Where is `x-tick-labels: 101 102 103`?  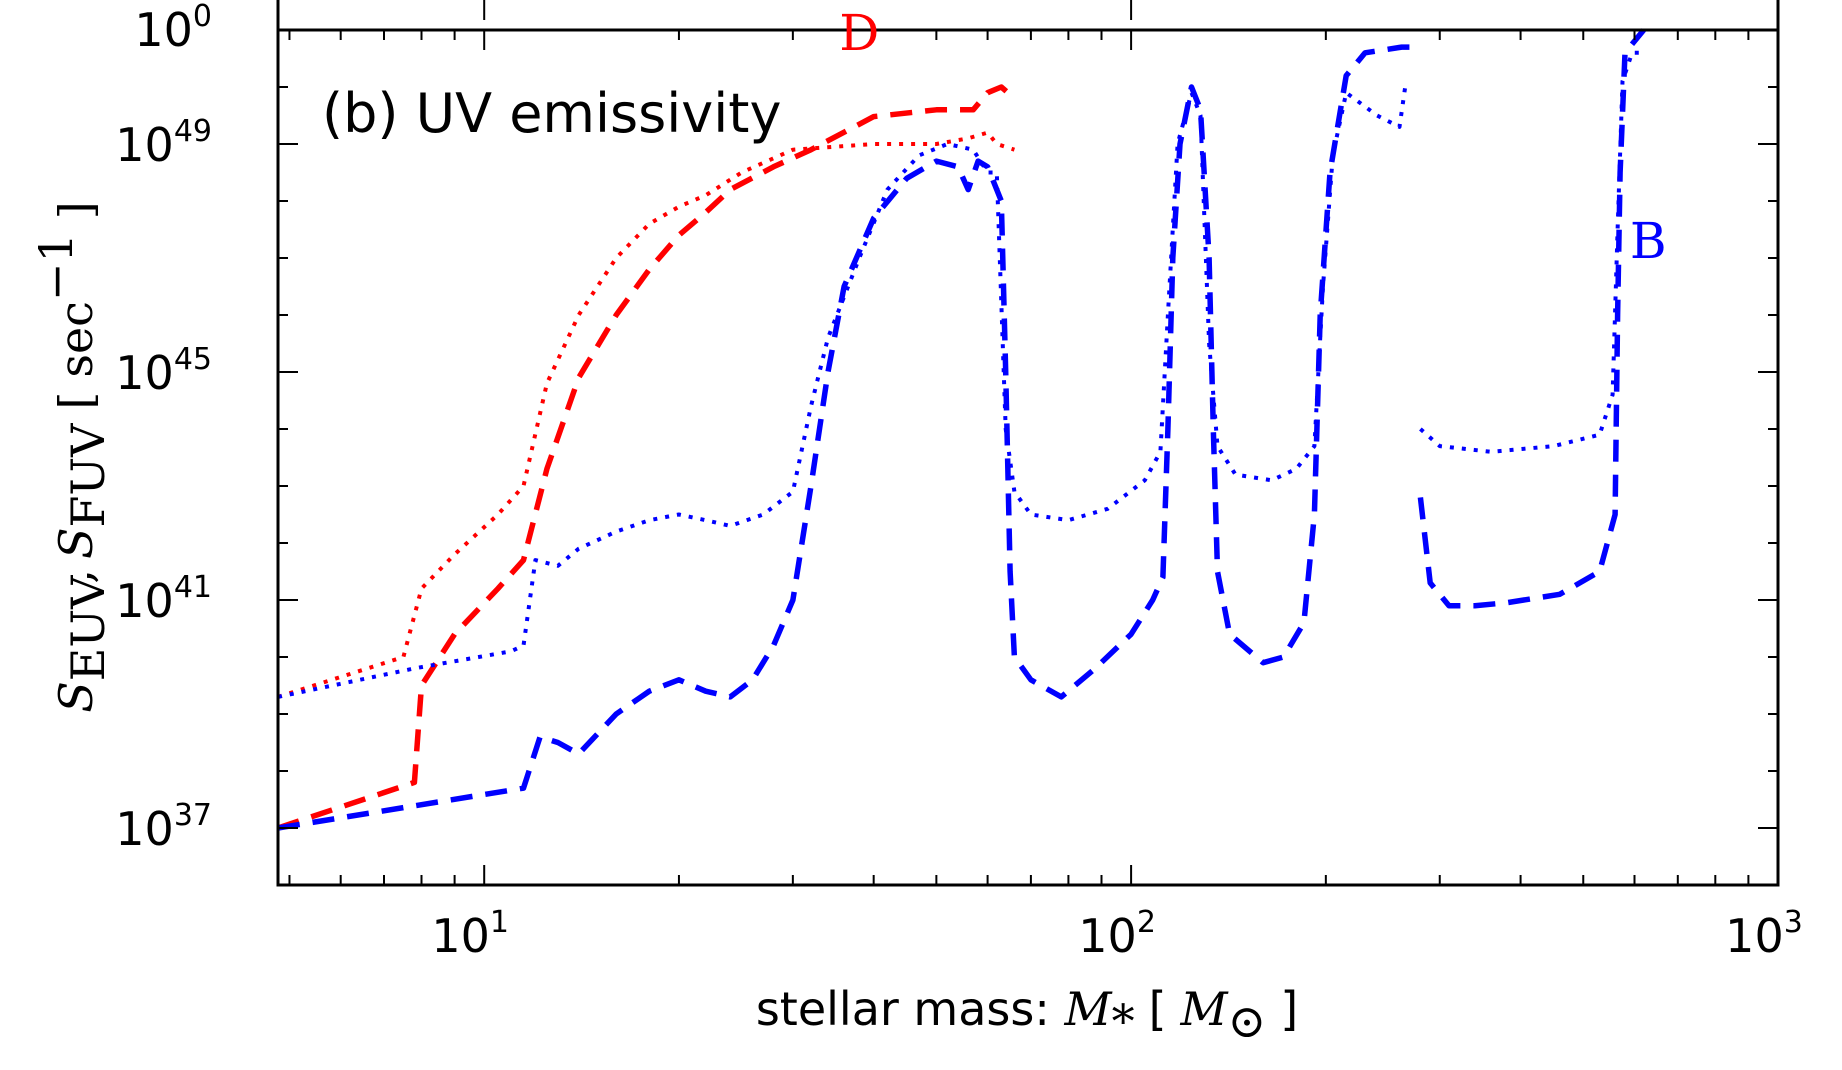 x-tick-labels: 101 102 103 is located at coordinates (1116, 934).